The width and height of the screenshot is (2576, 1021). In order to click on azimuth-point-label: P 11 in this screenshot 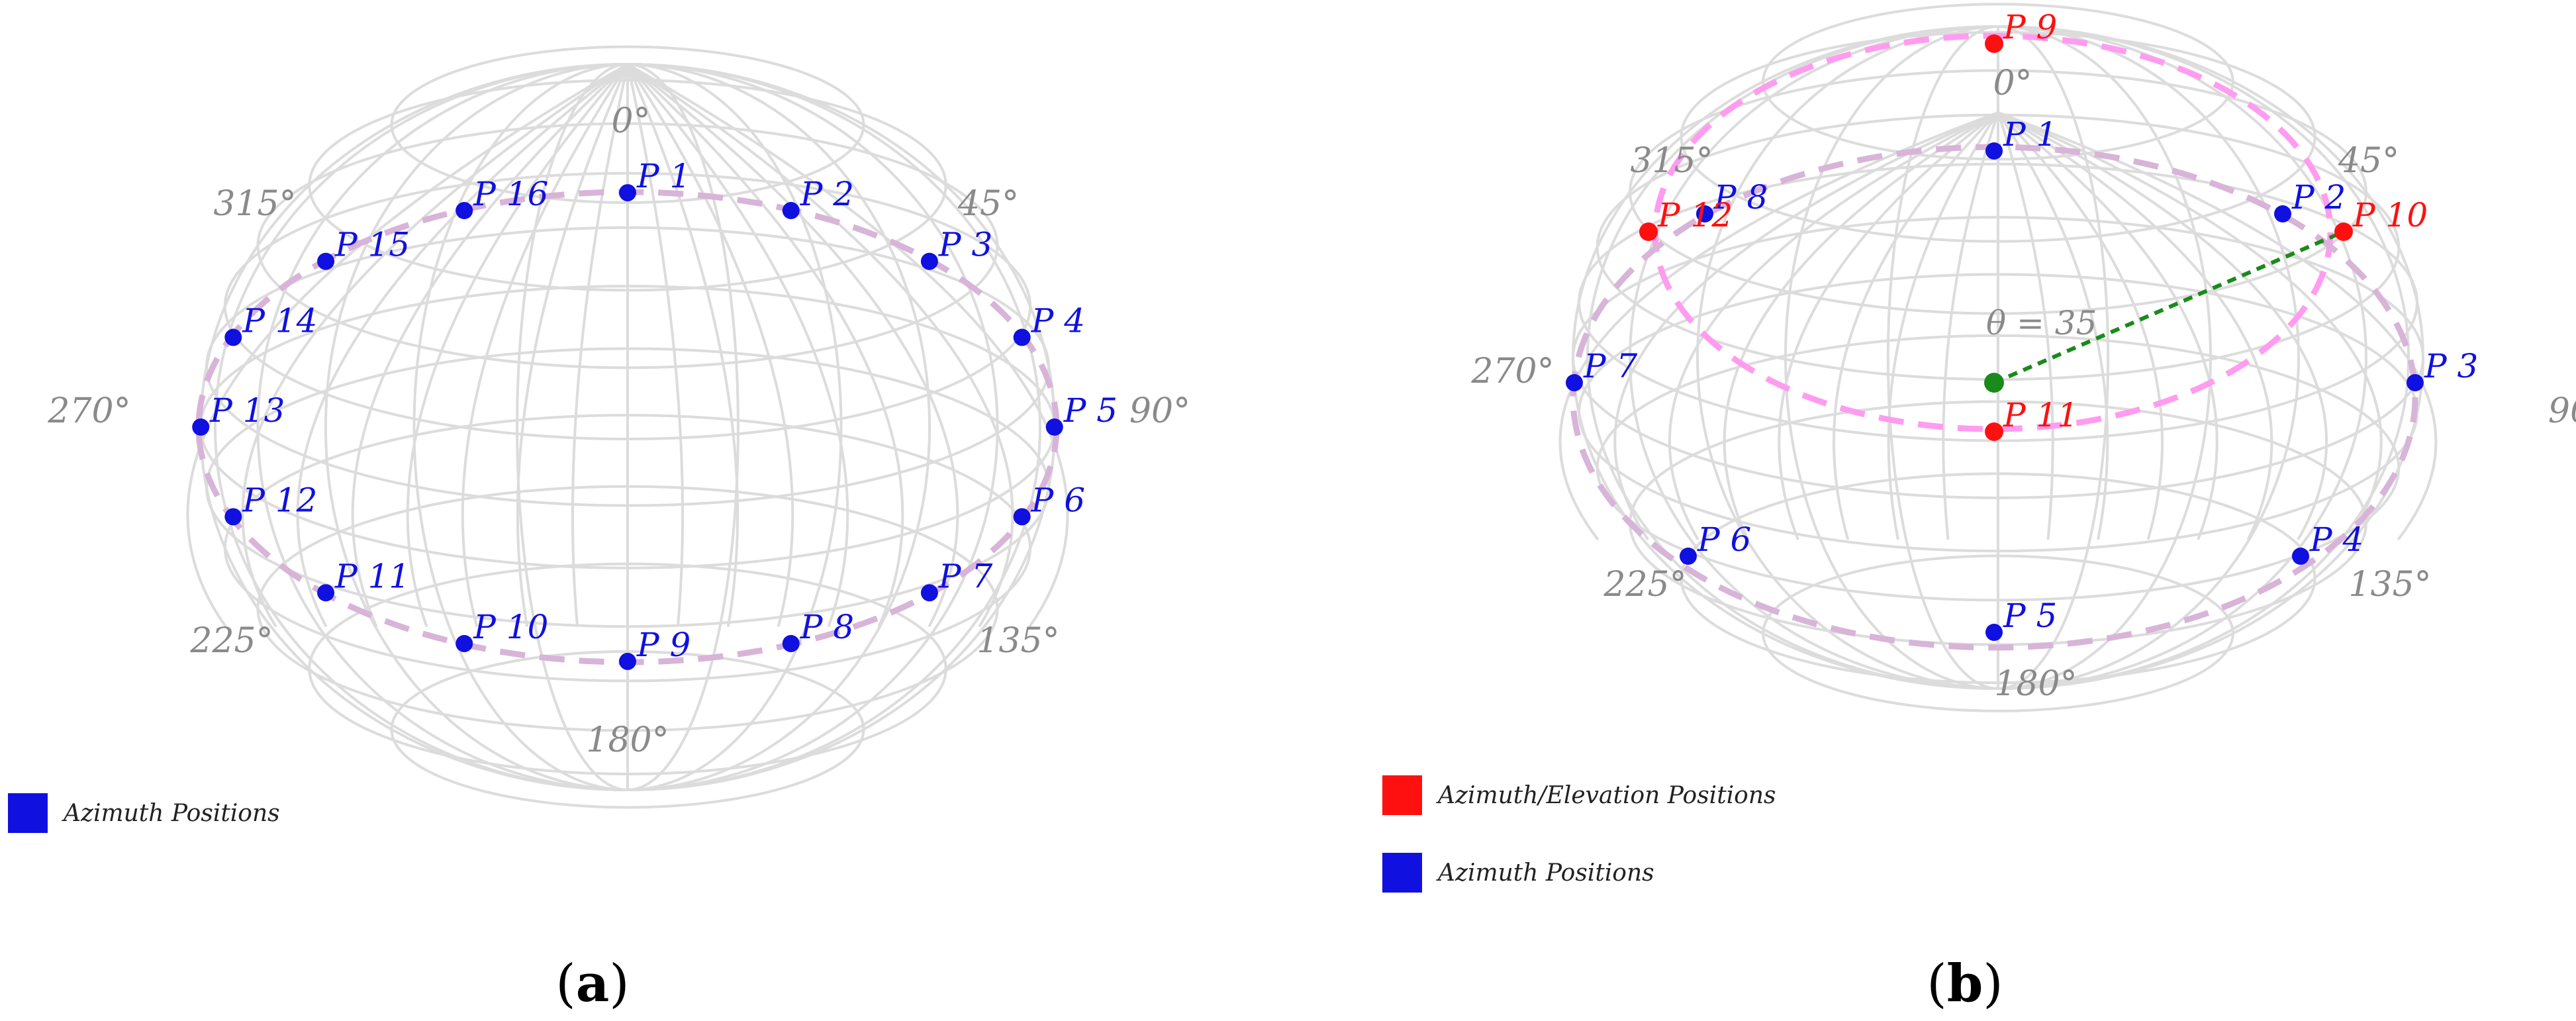, I will do `click(372, 576)`.